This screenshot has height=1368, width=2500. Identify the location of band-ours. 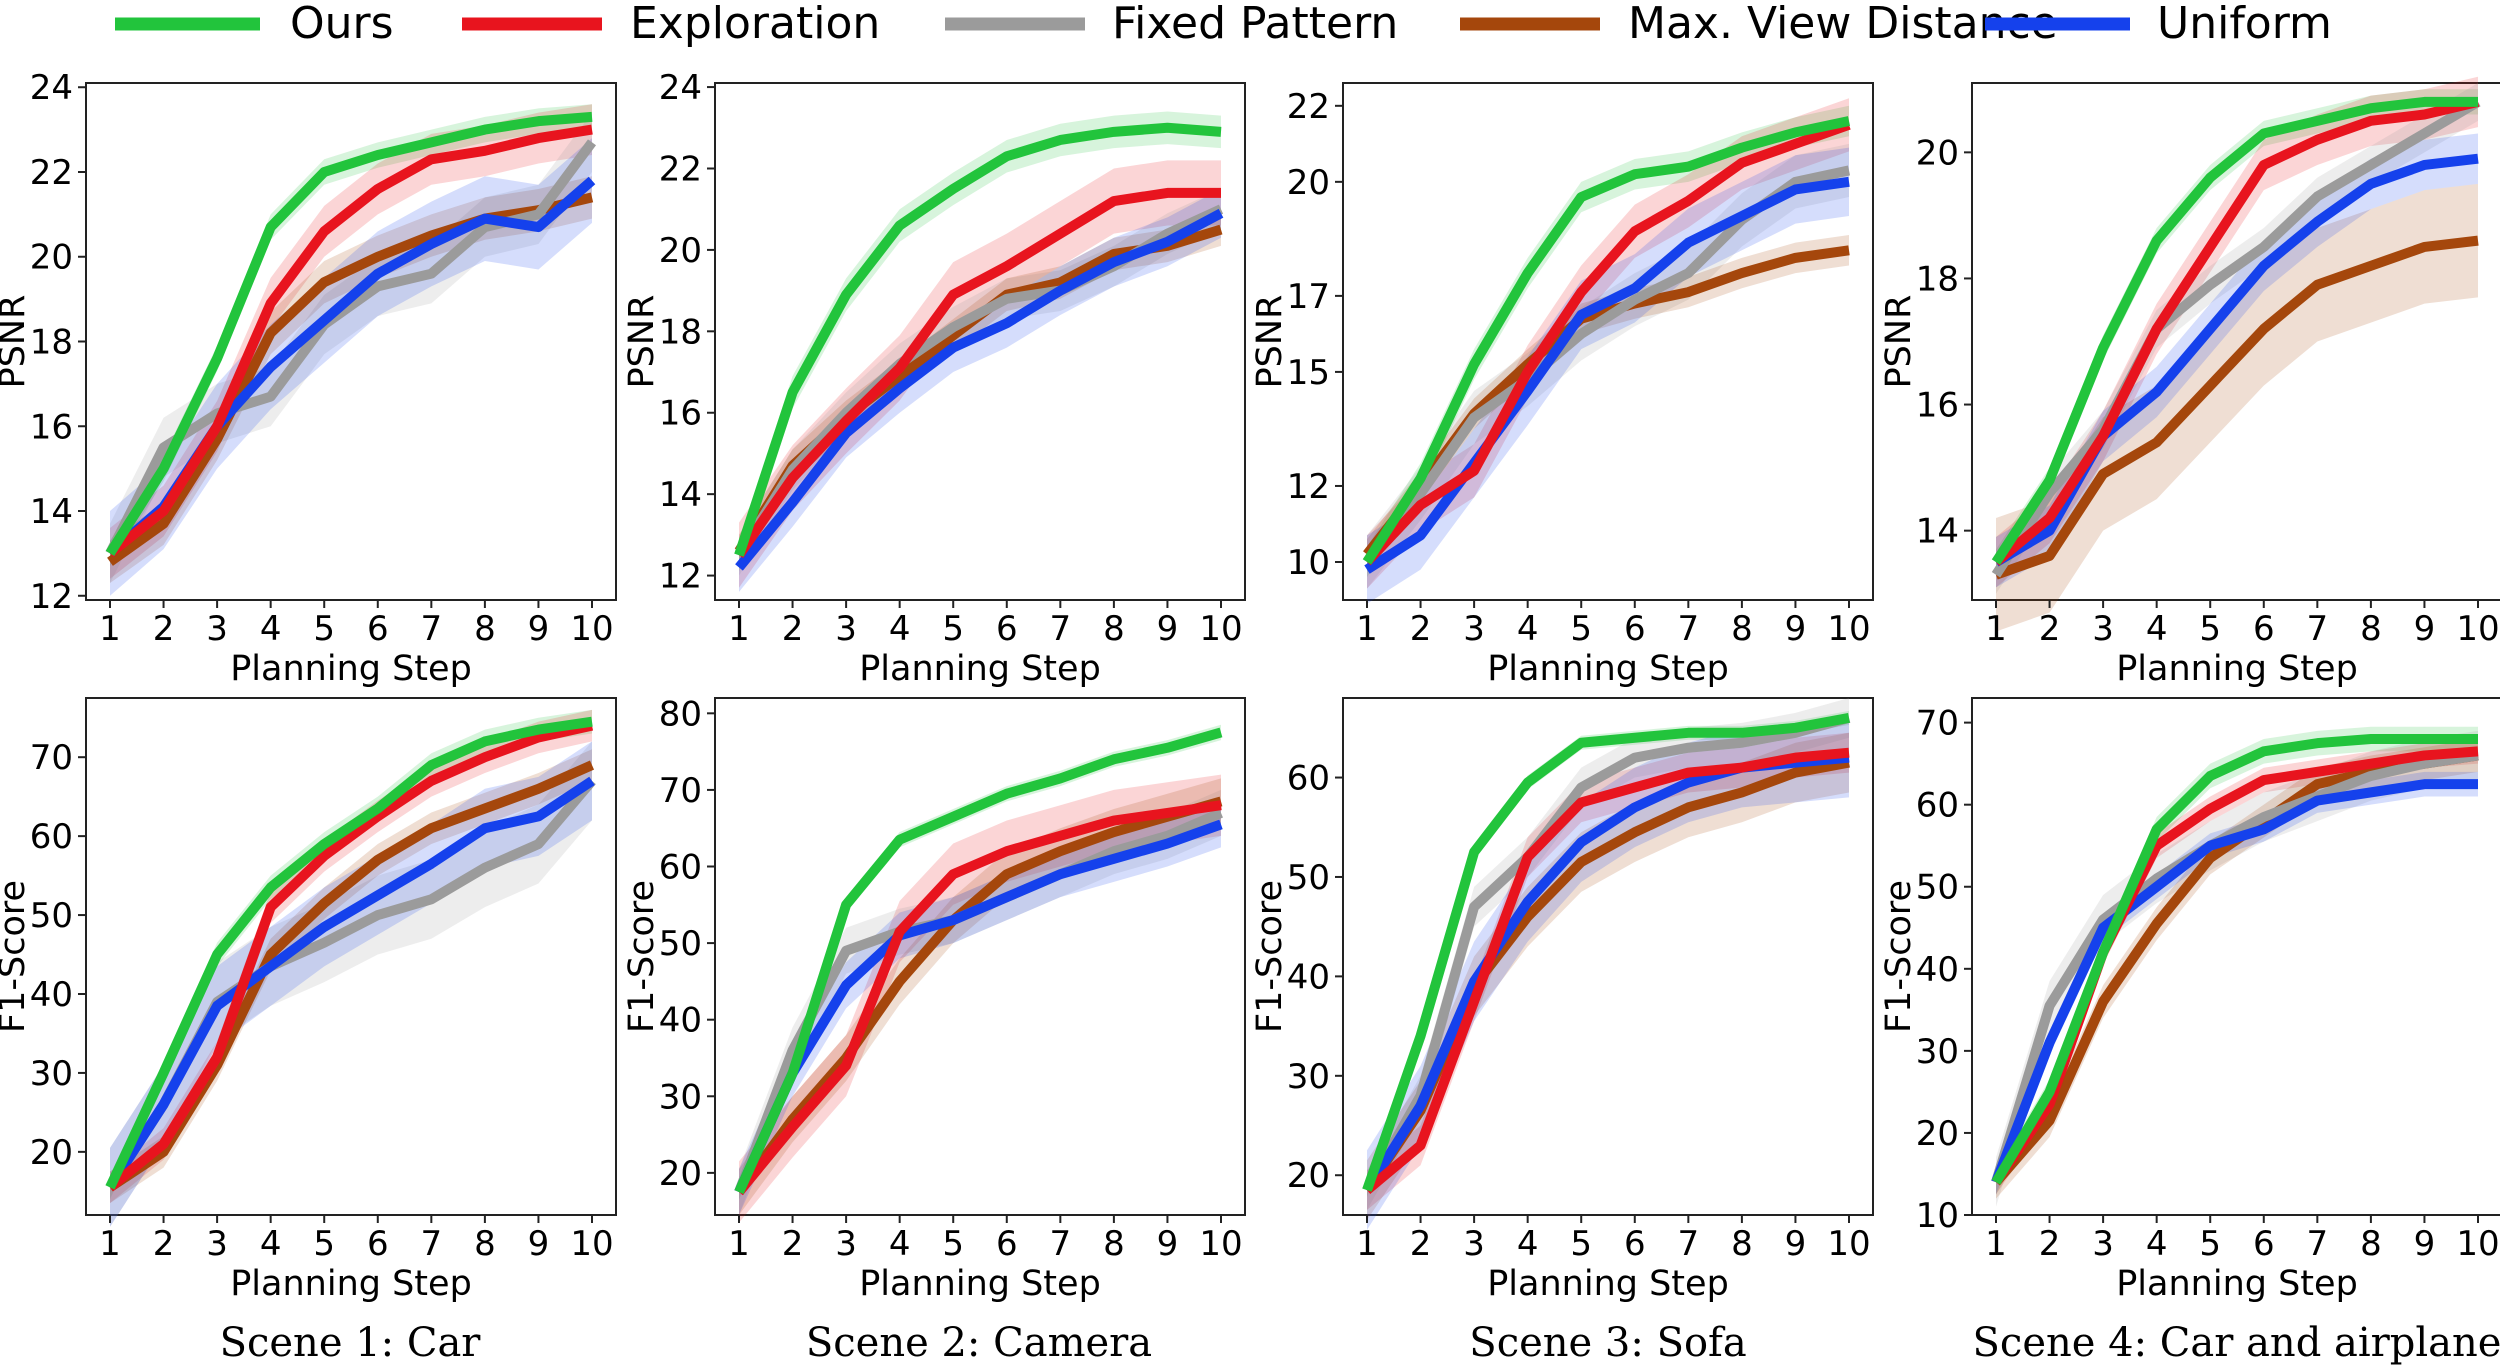
(1608, 341).